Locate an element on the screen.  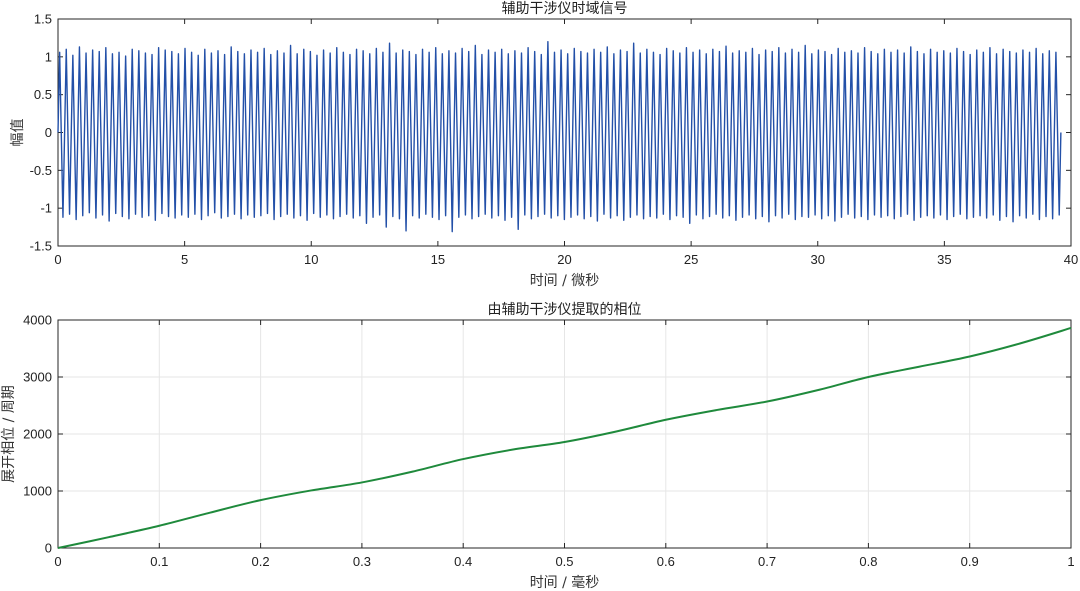
x-tick-label: 20 is located at coordinates (564, 259).